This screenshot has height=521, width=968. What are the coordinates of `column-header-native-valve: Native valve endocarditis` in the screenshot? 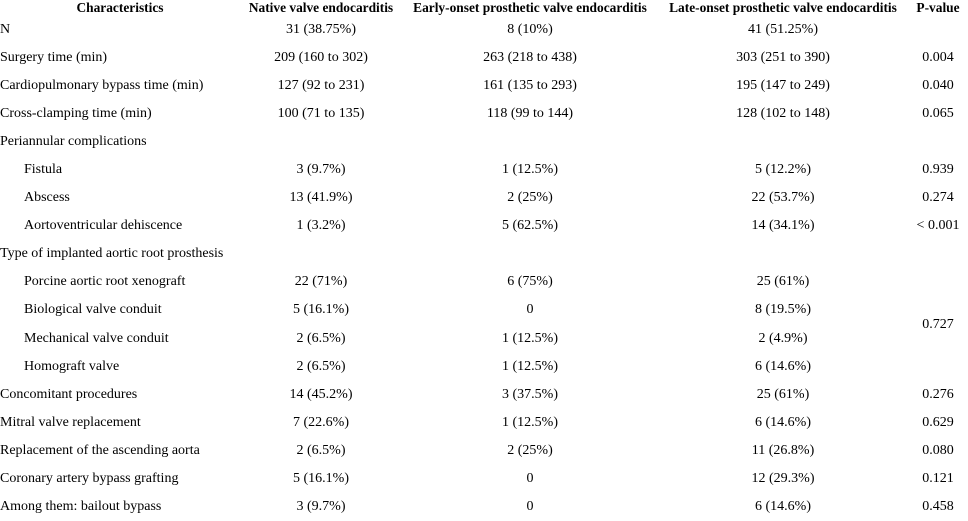 It's located at (321, 7).